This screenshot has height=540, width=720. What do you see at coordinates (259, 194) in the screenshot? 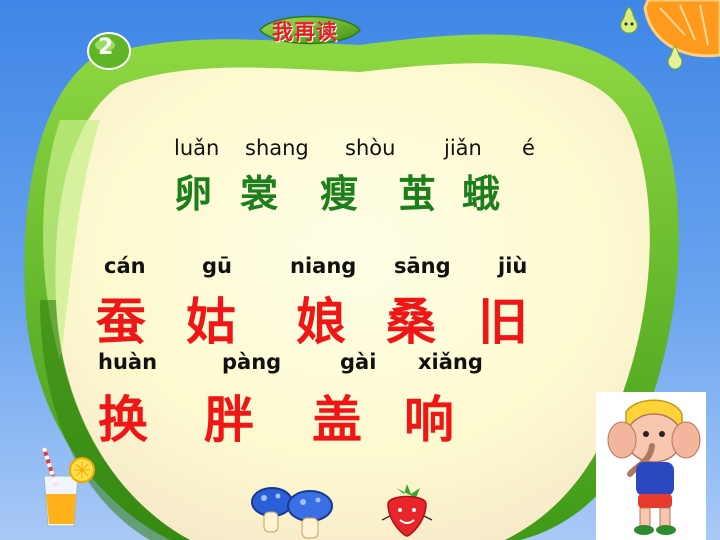
I see `char-shang: 裳` at bounding box center [259, 194].